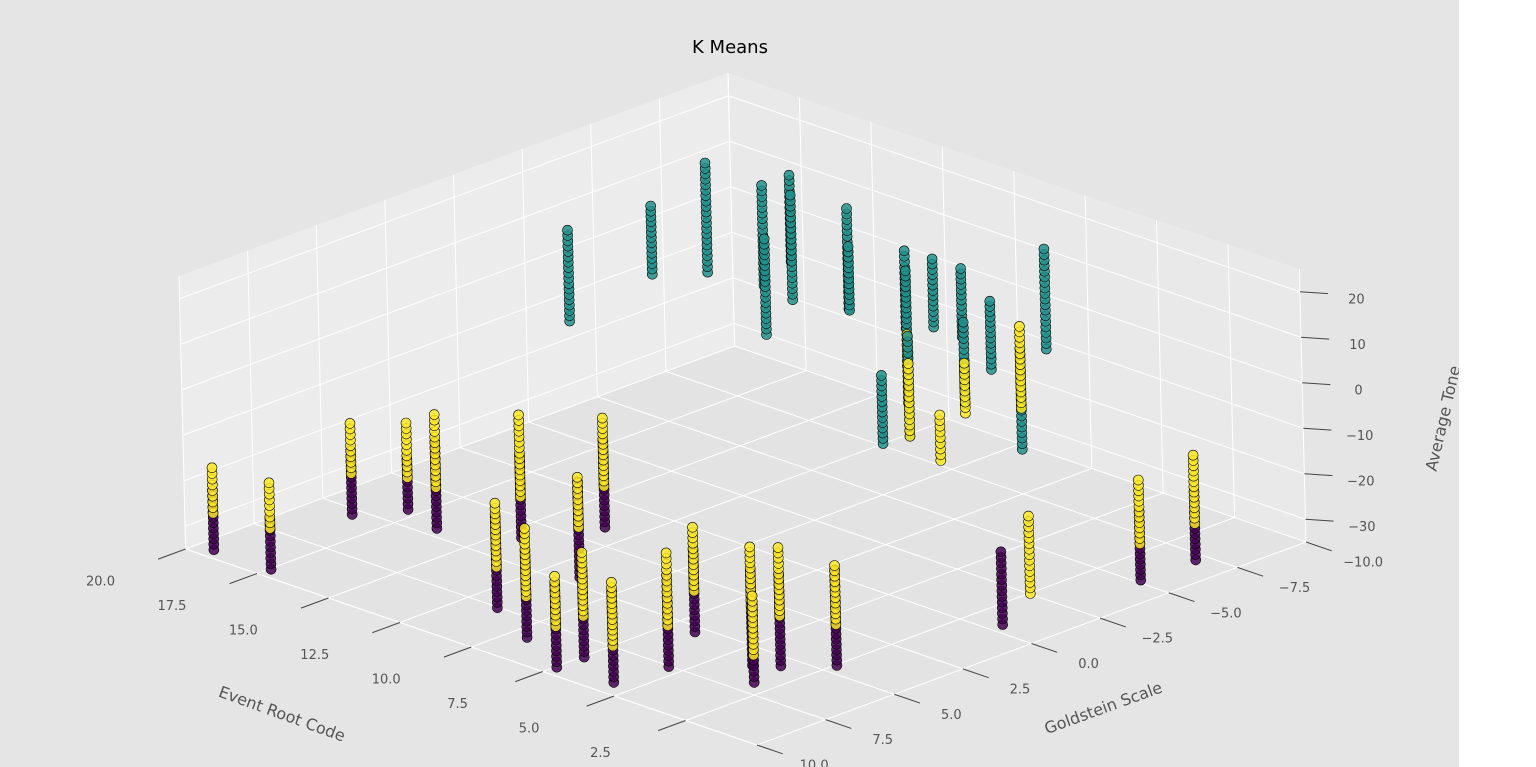  I want to click on x-axis-label: Event Root Code, so click(282, 713).